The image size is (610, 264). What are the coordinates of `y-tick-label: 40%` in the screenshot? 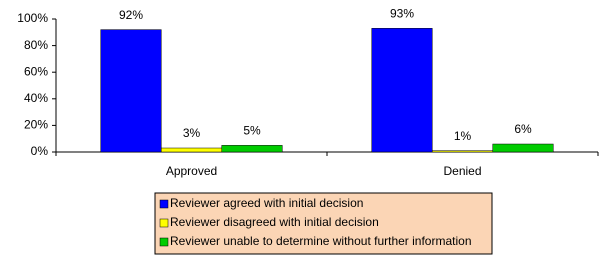 It's located at (36, 98).